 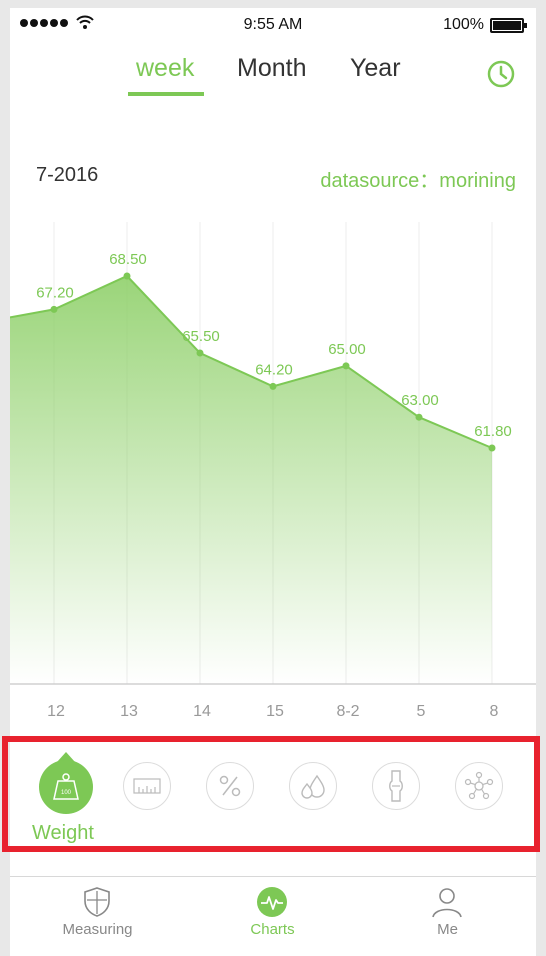 What do you see at coordinates (347, 349) in the screenshot?
I see `data-label: 65.00` at bounding box center [347, 349].